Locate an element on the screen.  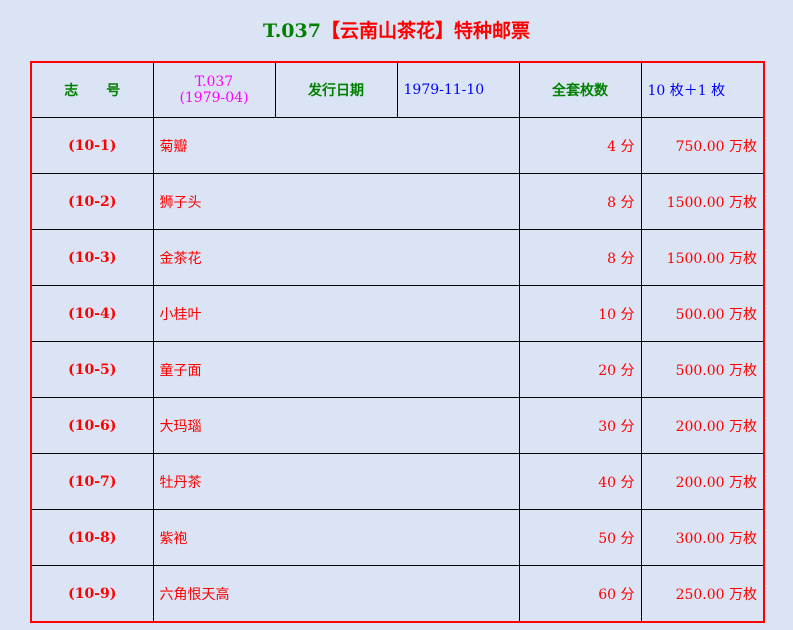
table-row: (10-1) 菊瓣 4 分 750.00 万枚 is located at coordinates (397, 145).